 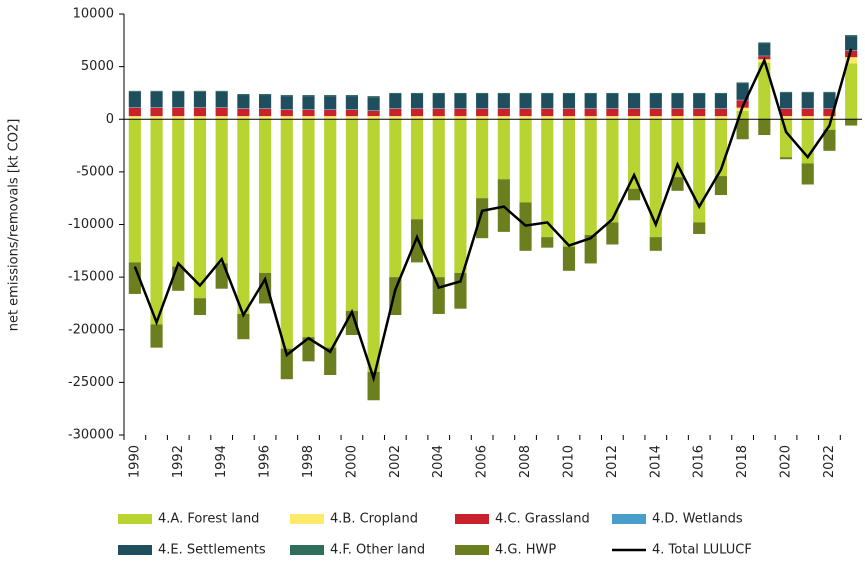 I want to click on x-tick-label: 1992, so click(x=178, y=461).